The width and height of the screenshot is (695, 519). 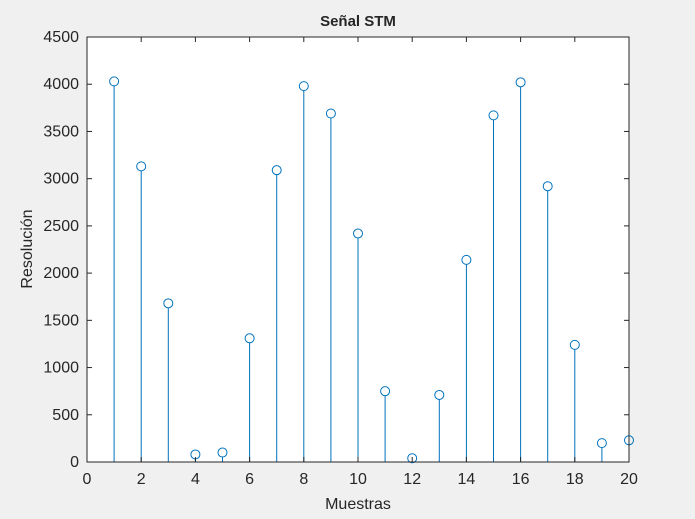 What do you see at coordinates (358, 504) in the screenshot?
I see `x-axis-label: Muestras` at bounding box center [358, 504].